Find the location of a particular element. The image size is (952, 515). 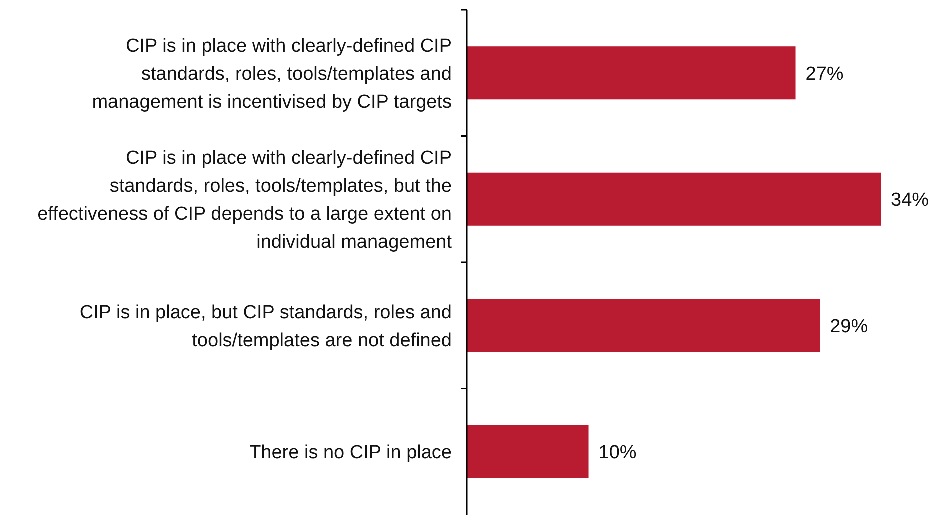

y-tick-label: CIP is in place with clearly-defined CIP standards, roles, tools/templates and management is incentivised by CIP targets is located at coordinates (272, 74).